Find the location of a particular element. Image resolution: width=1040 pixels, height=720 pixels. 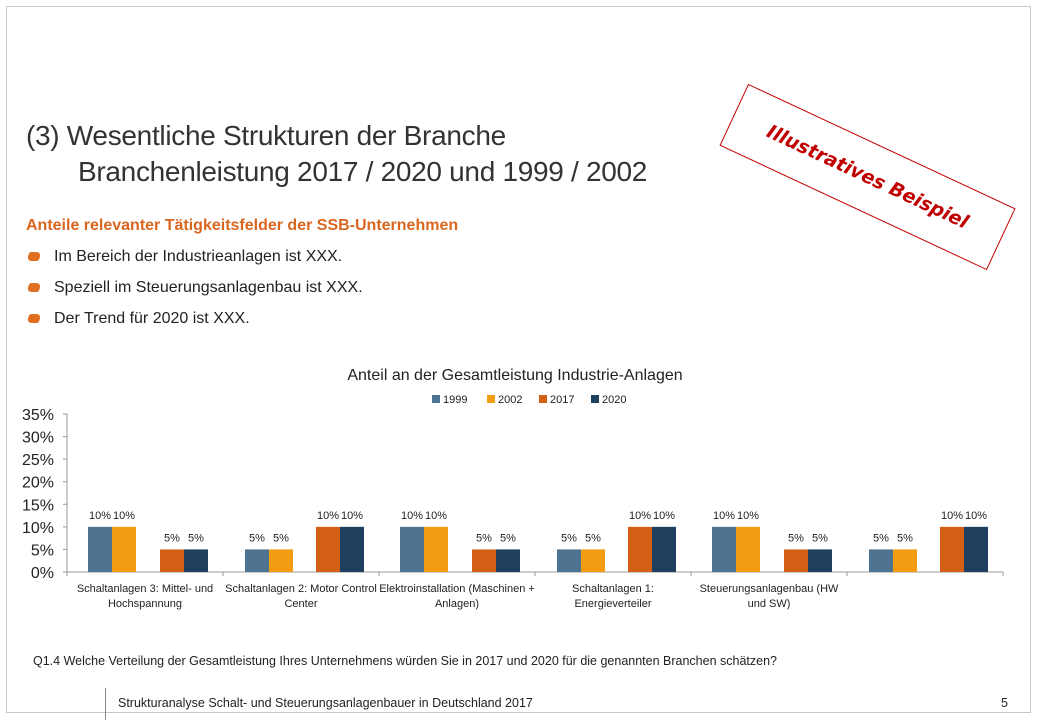

y-tick-label: 0% is located at coordinates (42, 573).